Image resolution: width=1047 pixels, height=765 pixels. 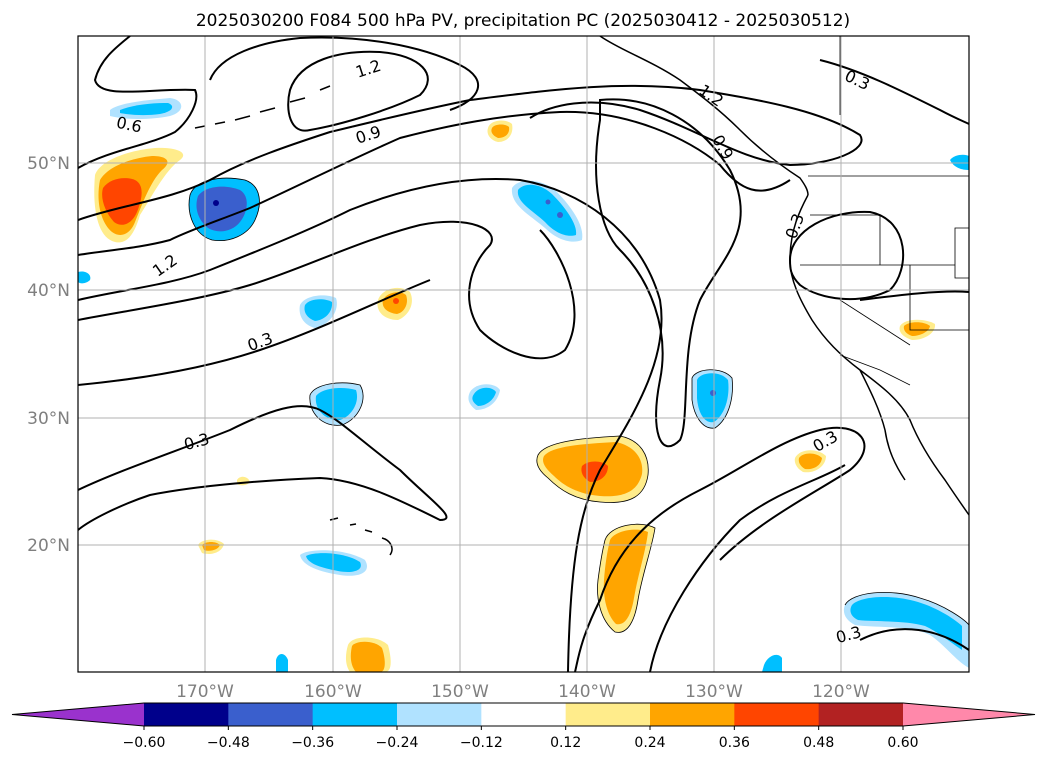 What do you see at coordinates (714, 692) in the screenshot?
I see `lon-tick-label: 130°W` at bounding box center [714, 692].